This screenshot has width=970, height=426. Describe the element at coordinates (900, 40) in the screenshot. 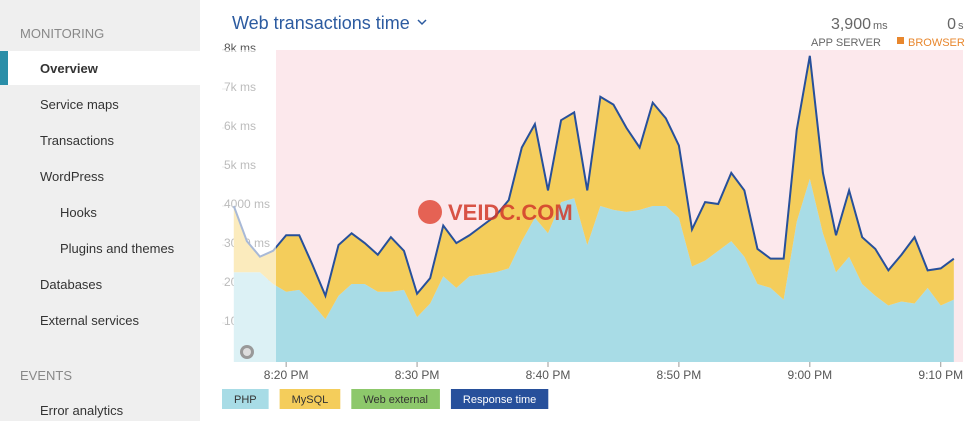

I see `browser-swatch` at that location.